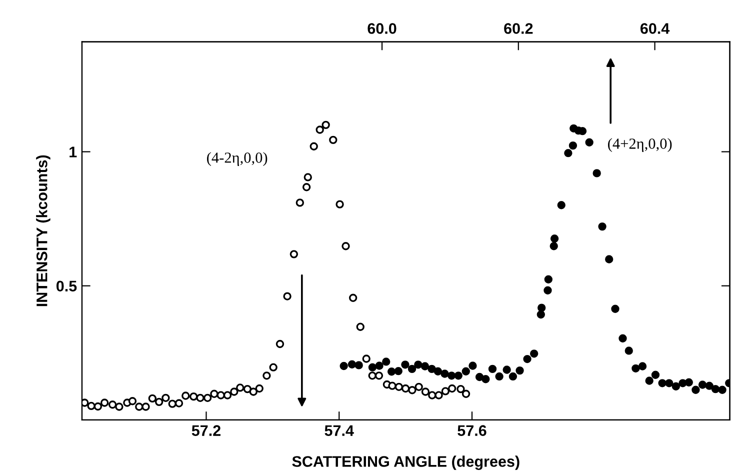 The width and height of the screenshot is (732, 475). What do you see at coordinates (472, 430) in the screenshot?
I see `x-tick-label: 57.6` at bounding box center [472, 430].